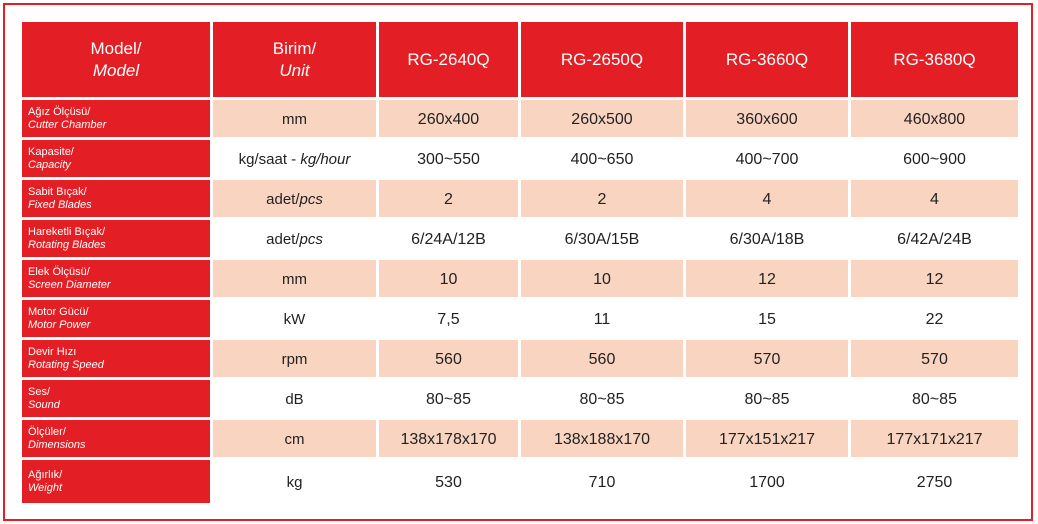 This screenshot has height=524, width=1038. What do you see at coordinates (294, 70) in the screenshot?
I see `text: Unit` at bounding box center [294, 70].